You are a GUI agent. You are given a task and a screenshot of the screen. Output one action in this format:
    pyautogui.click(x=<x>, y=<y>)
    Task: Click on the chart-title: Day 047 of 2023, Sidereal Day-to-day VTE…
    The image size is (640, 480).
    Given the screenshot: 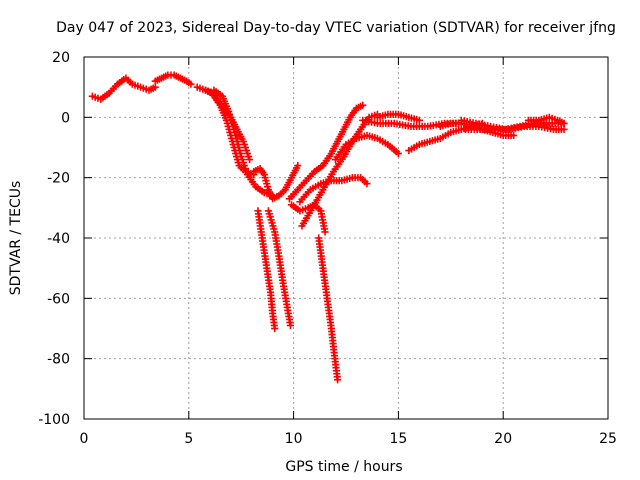 What is the action you would take?
    pyautogui.click(x=336, y=28)
    